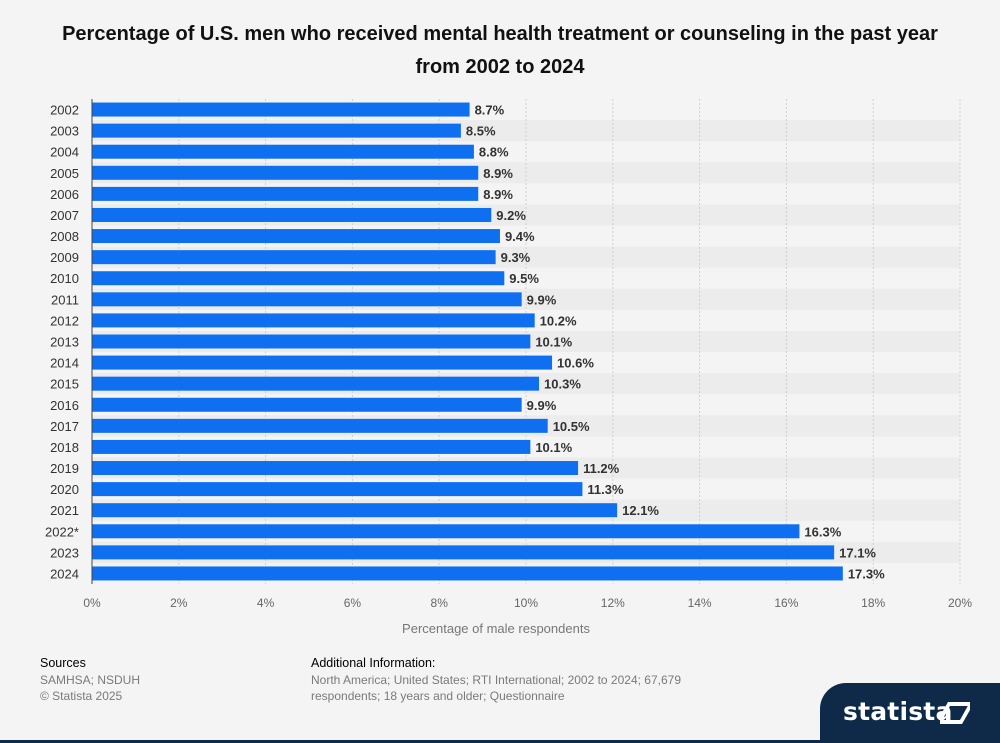 This screenshot has width=1000, height=743. Describe the element at coordinates (64, 552) in the screenshot. I see `y-category-label: 2023` at that location.